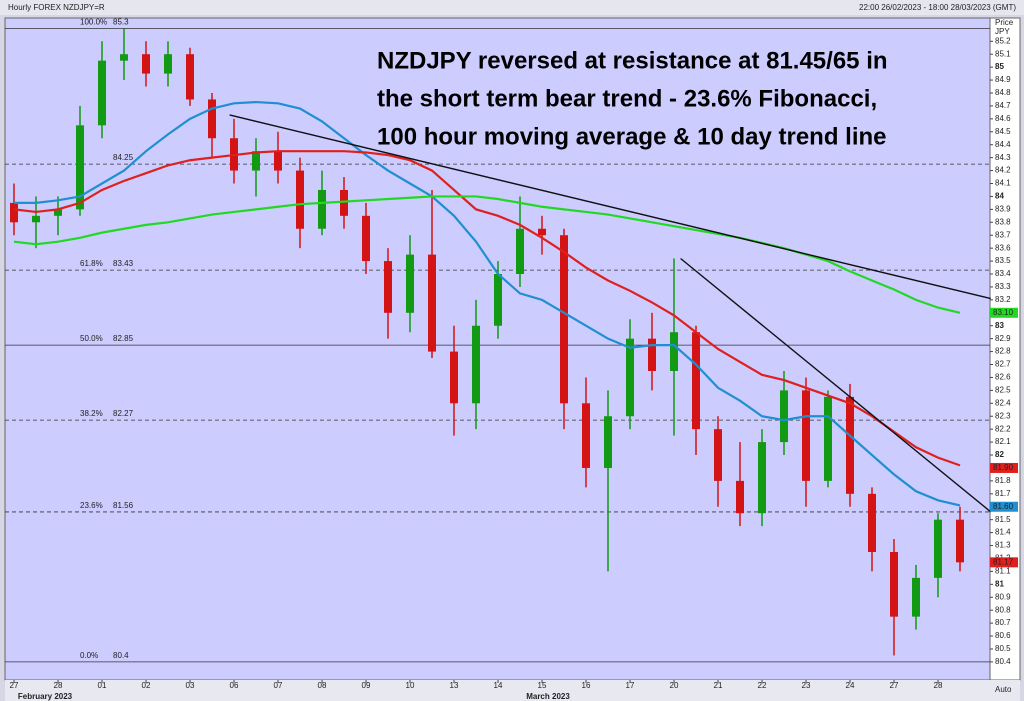  Describe the element at coordinates (999, 454) in the screenshot. I see `y-tick-label: 82` at that location.